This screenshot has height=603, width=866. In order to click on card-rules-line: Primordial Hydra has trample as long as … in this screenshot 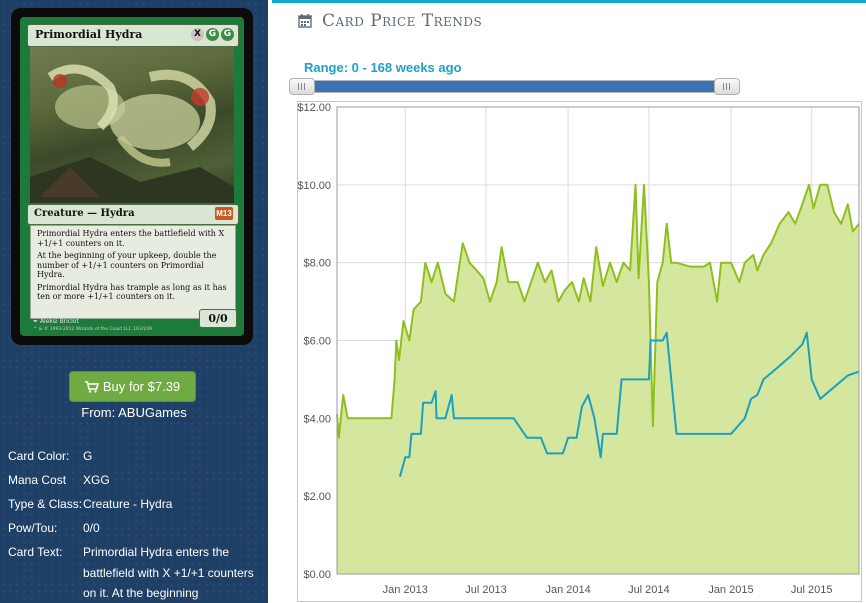, I will do `click(132, 292)`.